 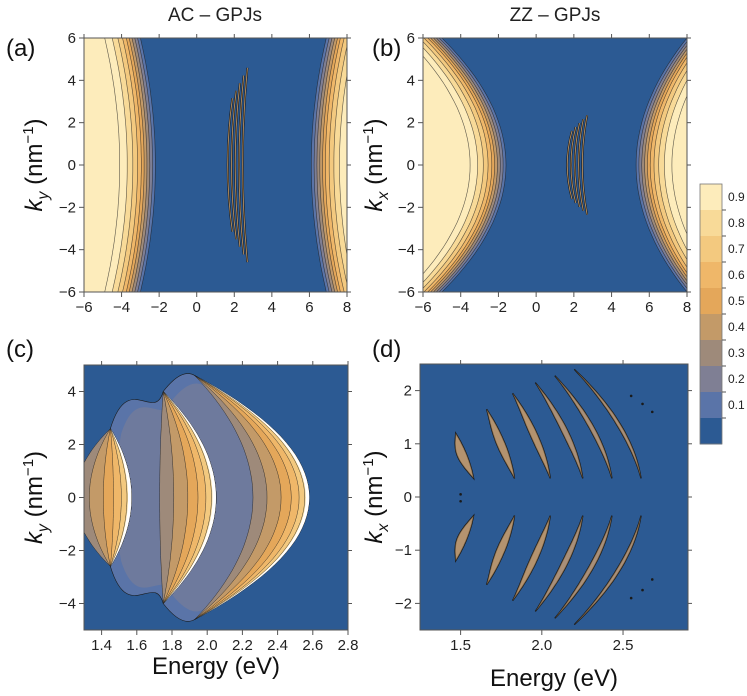 What do you see at coordinates (408, 444) in the screenshot?
I see `y-tick-label: 1` at bounding box center [408, 444].